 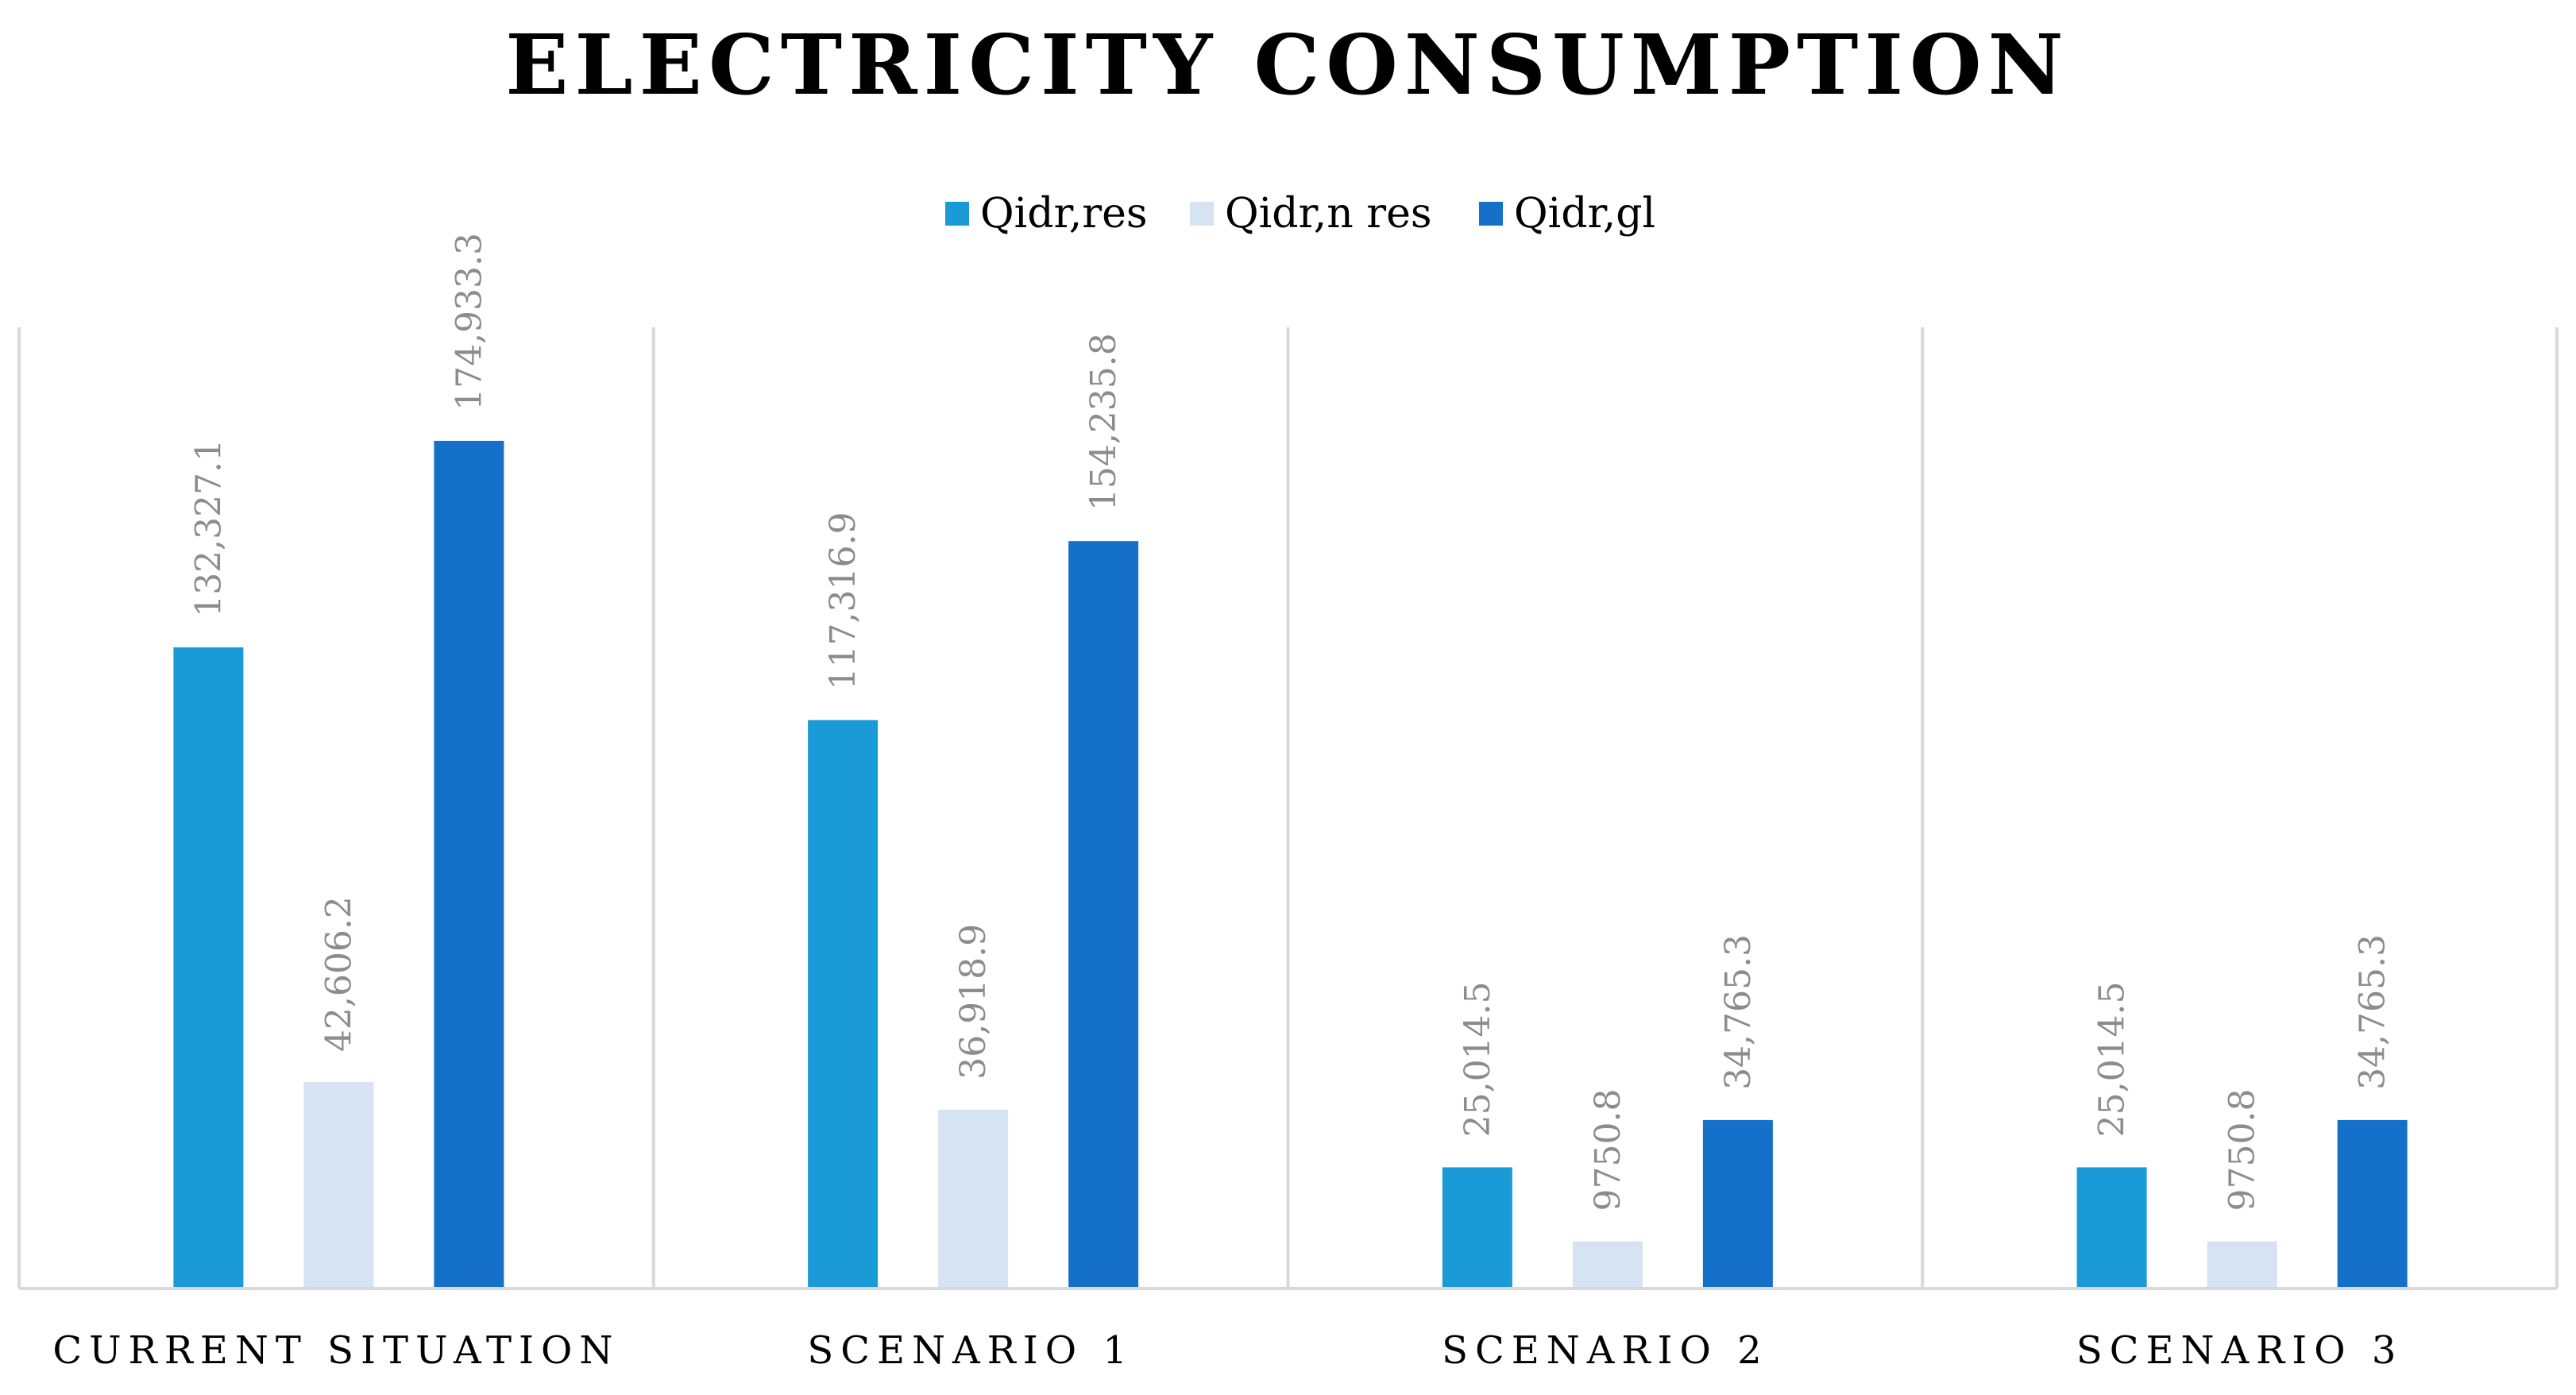 I want to click on legend-label-2: Qidr,n res, so click(x=1328, y=214).